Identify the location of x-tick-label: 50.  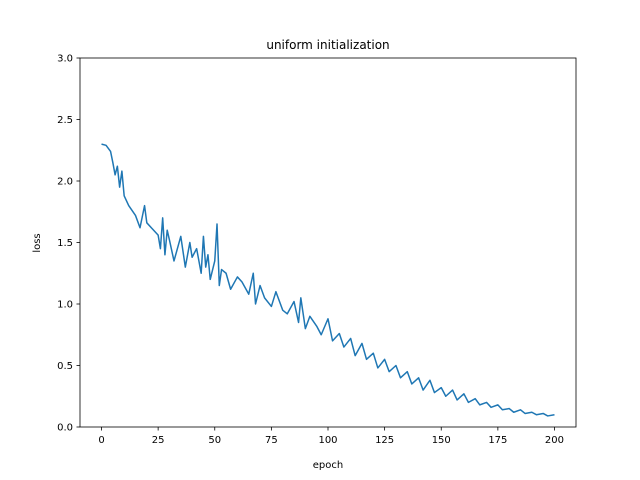
(214, 440).